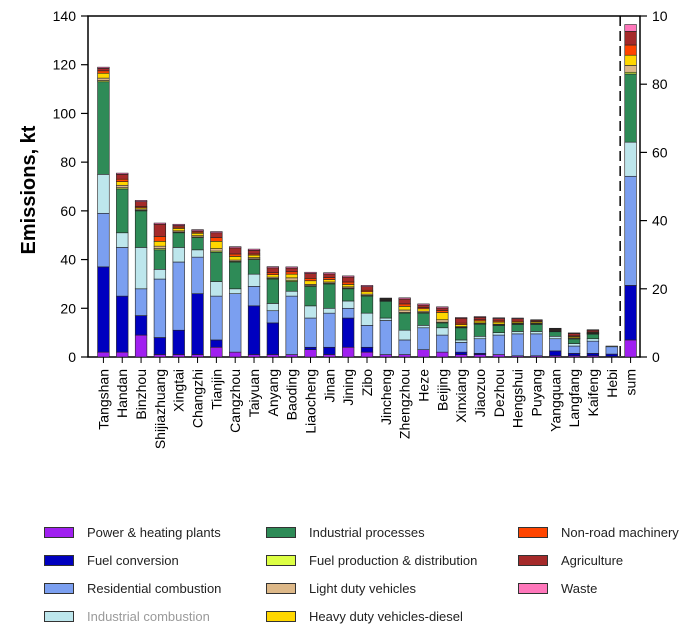  Describe the element at coordinates (555, 400) in the screenshot. I see `x-tick-label: Yangquan` at that location.